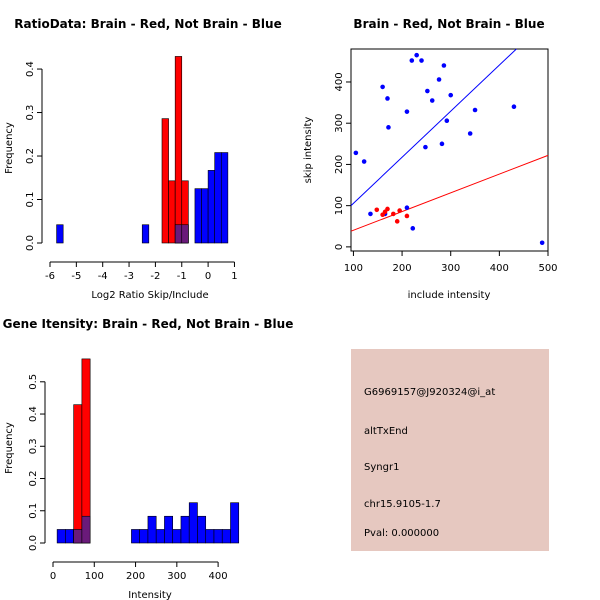  What do you see at coordinates (449, 193) in the screenshot?
I see `scatter-brain-fit-line` at bounding box center [449, 193].